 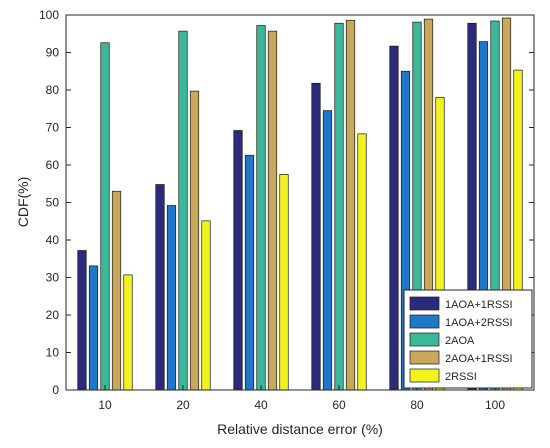 What do you see at coordinates (53, 128) in the screenshot?
I see `y-tick-label: 70` at bounding box center [53, 128].